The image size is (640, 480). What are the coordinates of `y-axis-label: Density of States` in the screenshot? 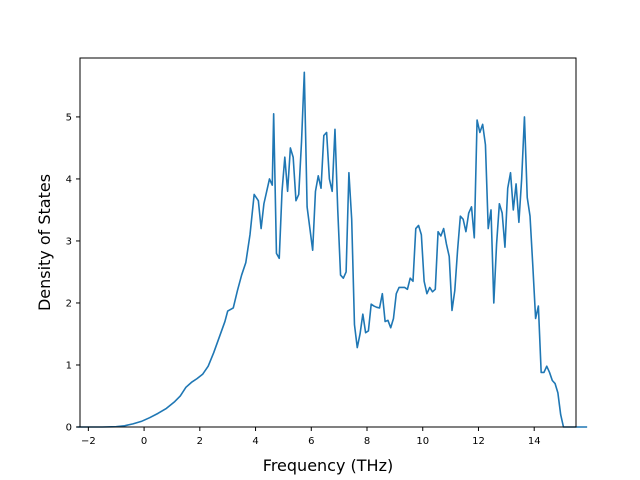 It's located at (44, 242).